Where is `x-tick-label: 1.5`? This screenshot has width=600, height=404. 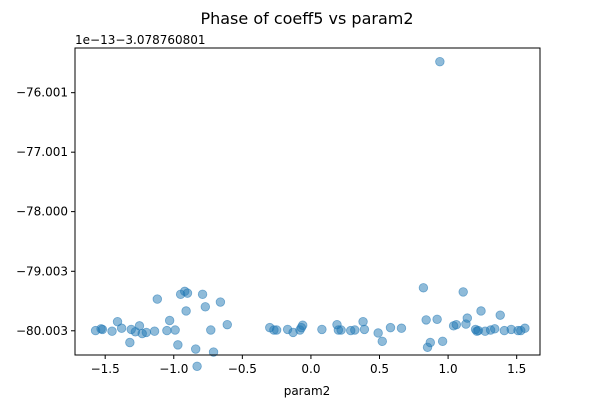
x-tick-label: 1.5 is located at coordinates (516, 369).